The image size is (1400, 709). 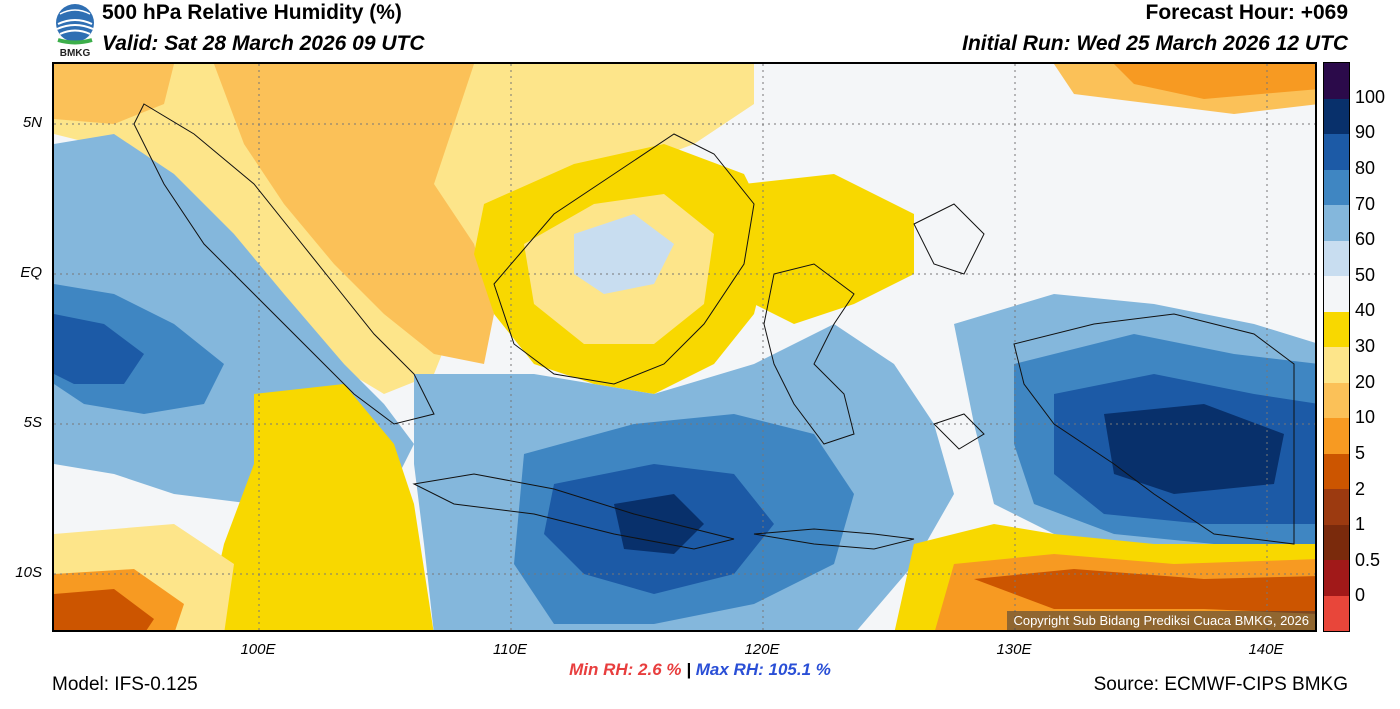 What do you see at coordinates (601, 669) in the screenshot?
I see `min-rh-label: Min RH:` at bounding box center [601, 669].